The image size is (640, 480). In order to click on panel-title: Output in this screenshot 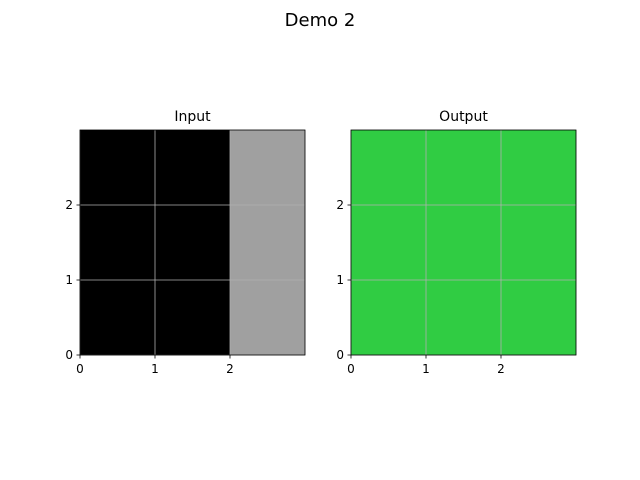, I will do `click(463, 117)`.